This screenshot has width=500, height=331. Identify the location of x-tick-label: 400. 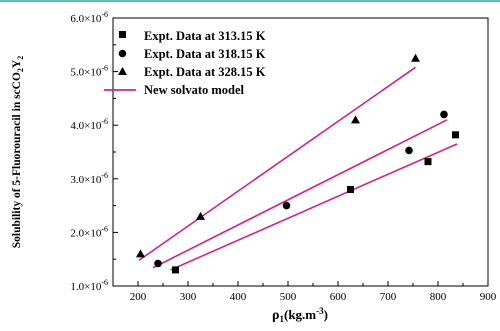
(238, 297).